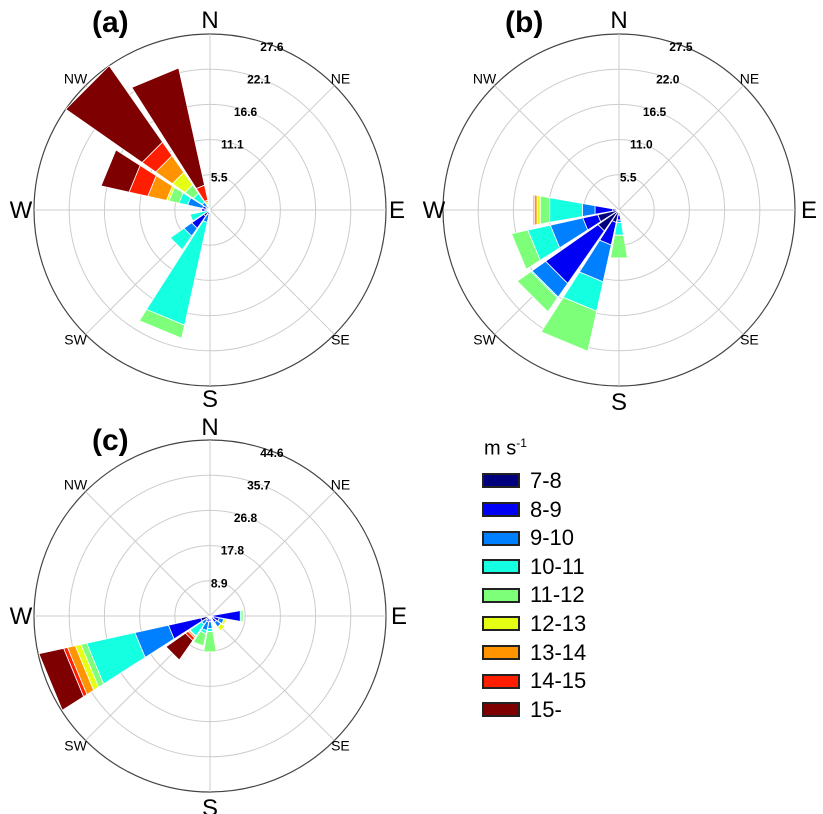 The image size is (823, 814). Describe the element at coordinates (110, 440) in the screenshot. I see `panel-label: (c)` at that location.